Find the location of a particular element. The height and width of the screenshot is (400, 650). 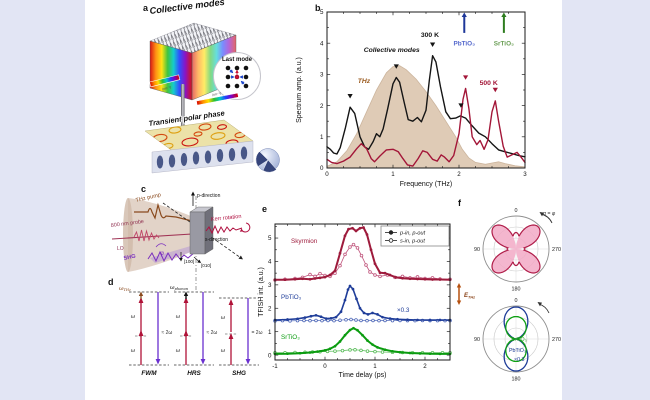

ethz-field-arrow: ETHz is located at coordinates (465, 294).